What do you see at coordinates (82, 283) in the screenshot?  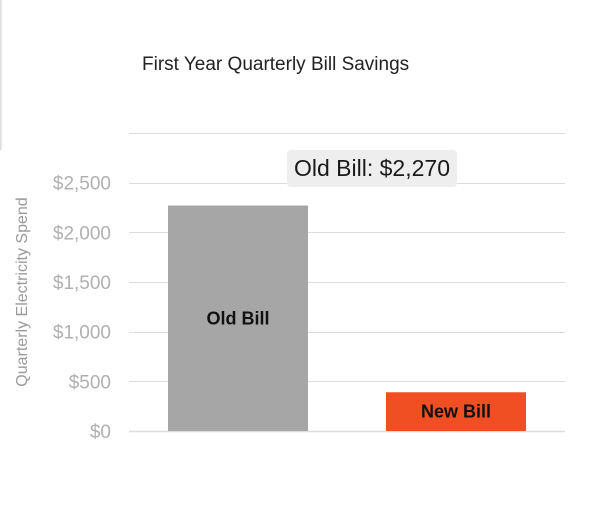 I see `y-tick-label: $1,500` at bounding box center [82, 283].